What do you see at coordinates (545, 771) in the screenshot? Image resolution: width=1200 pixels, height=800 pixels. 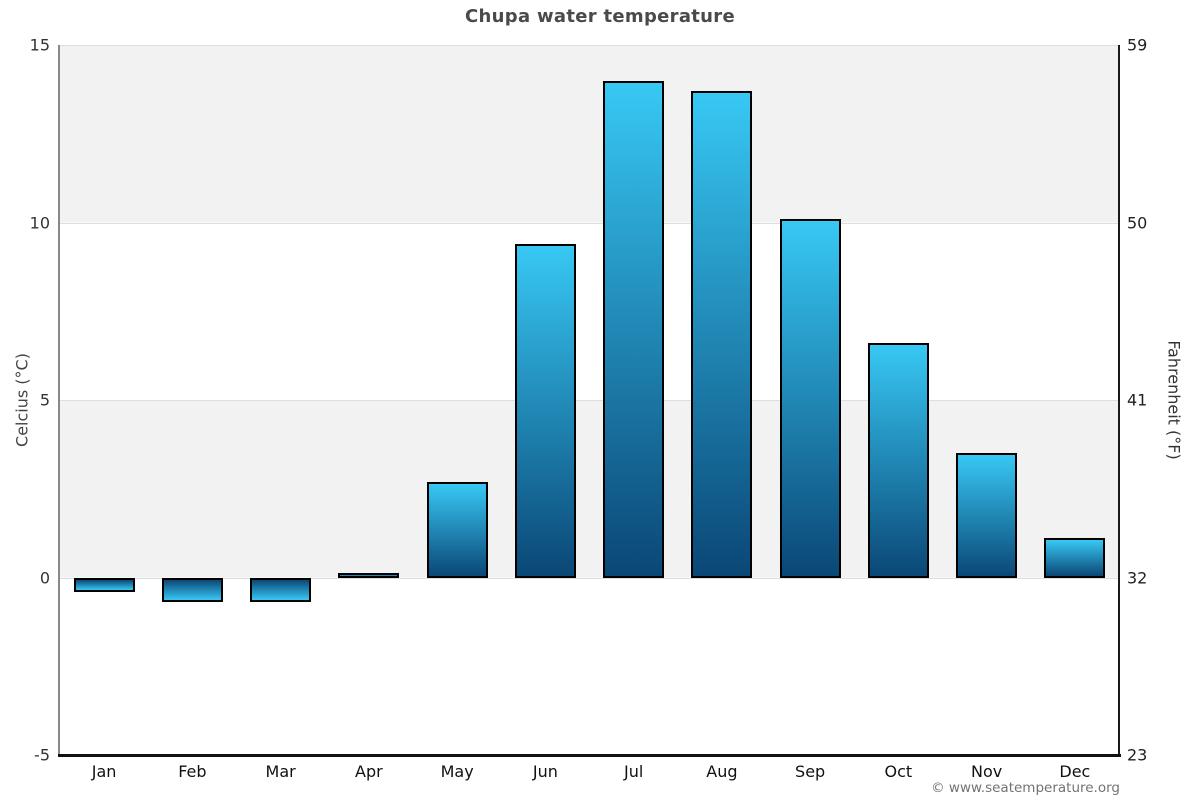 I see `xtick-jun: Jun` at bounding box center [545, 771].